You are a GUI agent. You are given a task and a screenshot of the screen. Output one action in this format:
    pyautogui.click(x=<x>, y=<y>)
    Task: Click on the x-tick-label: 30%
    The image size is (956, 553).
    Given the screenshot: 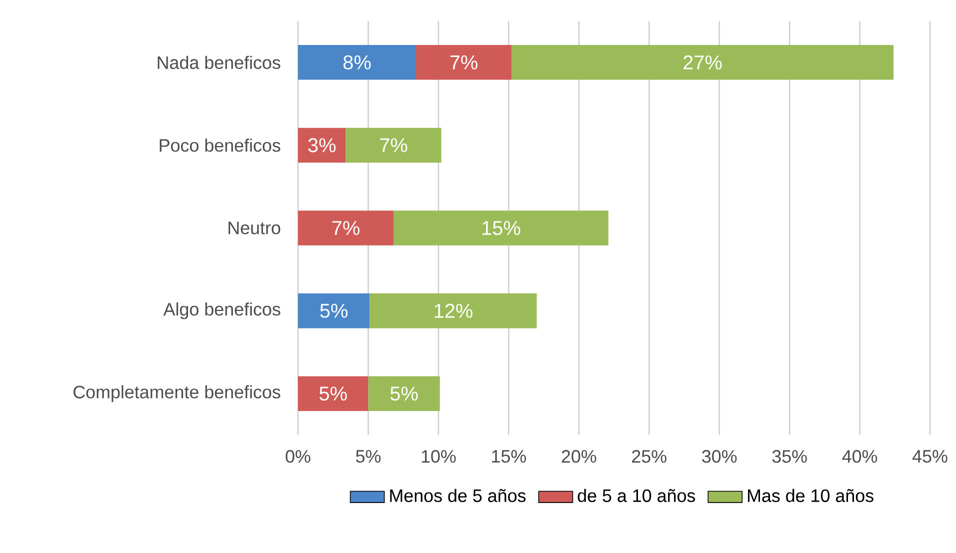 What is the action you would take?
    pyautogui.click(x=719, y=456)
    